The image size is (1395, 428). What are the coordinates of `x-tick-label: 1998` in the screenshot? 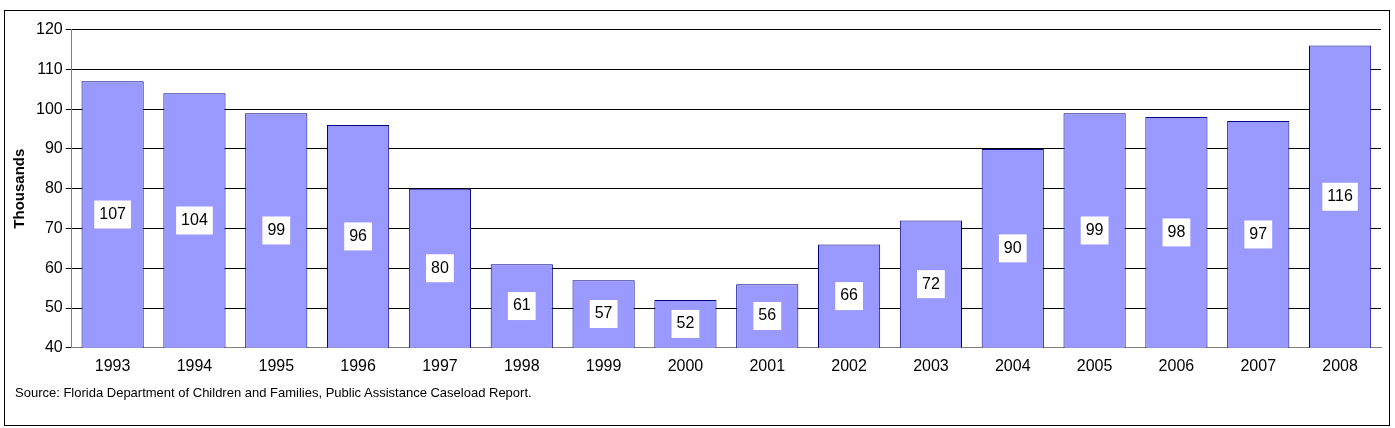 It's located at (521, 365).